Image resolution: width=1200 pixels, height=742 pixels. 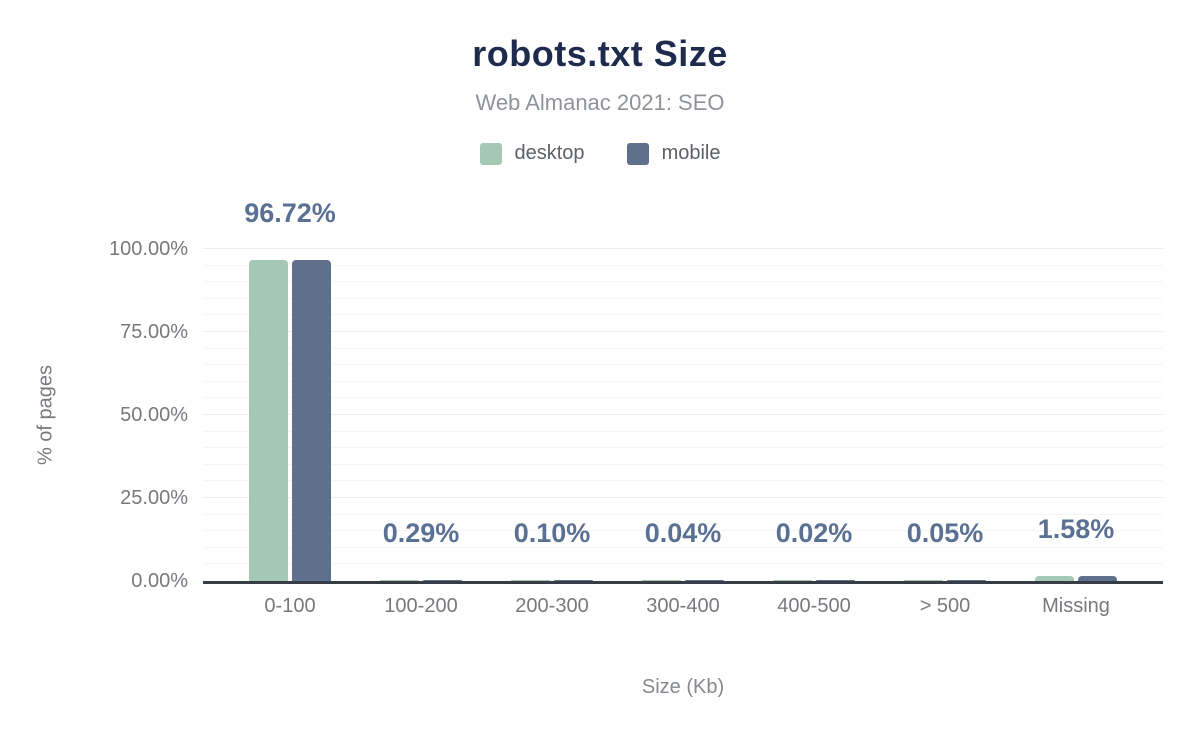 What do you see at coordinates (154, 332) in the screenshot?
I see `y-tick-label: 75.00%` at bounding box center [154, 332].